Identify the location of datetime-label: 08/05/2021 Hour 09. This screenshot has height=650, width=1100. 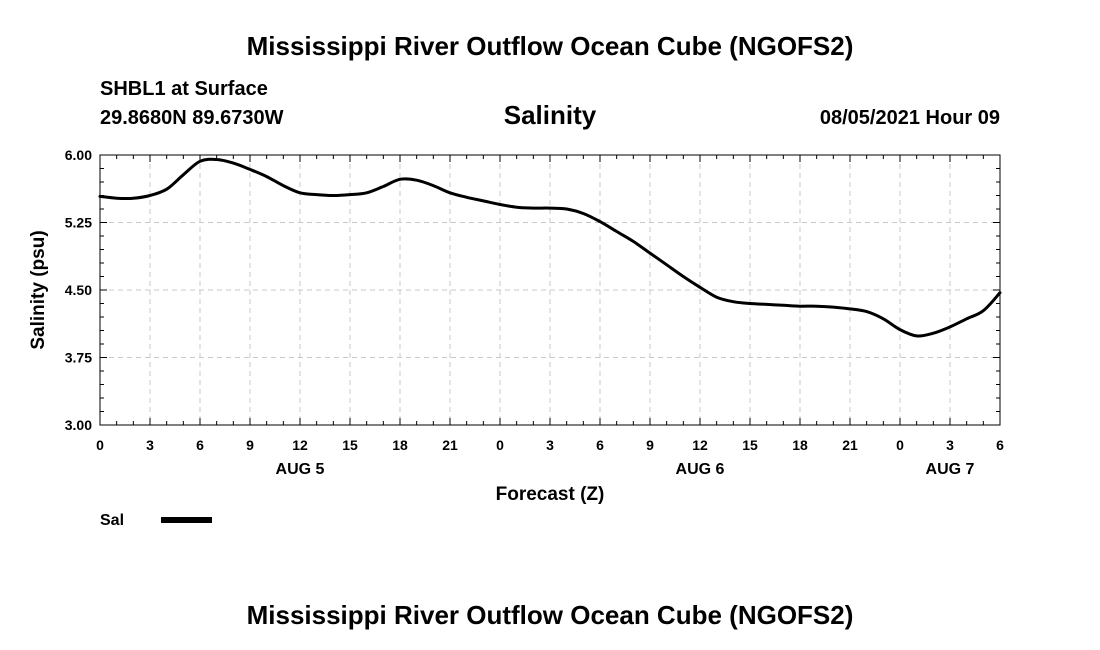
(910, 118).